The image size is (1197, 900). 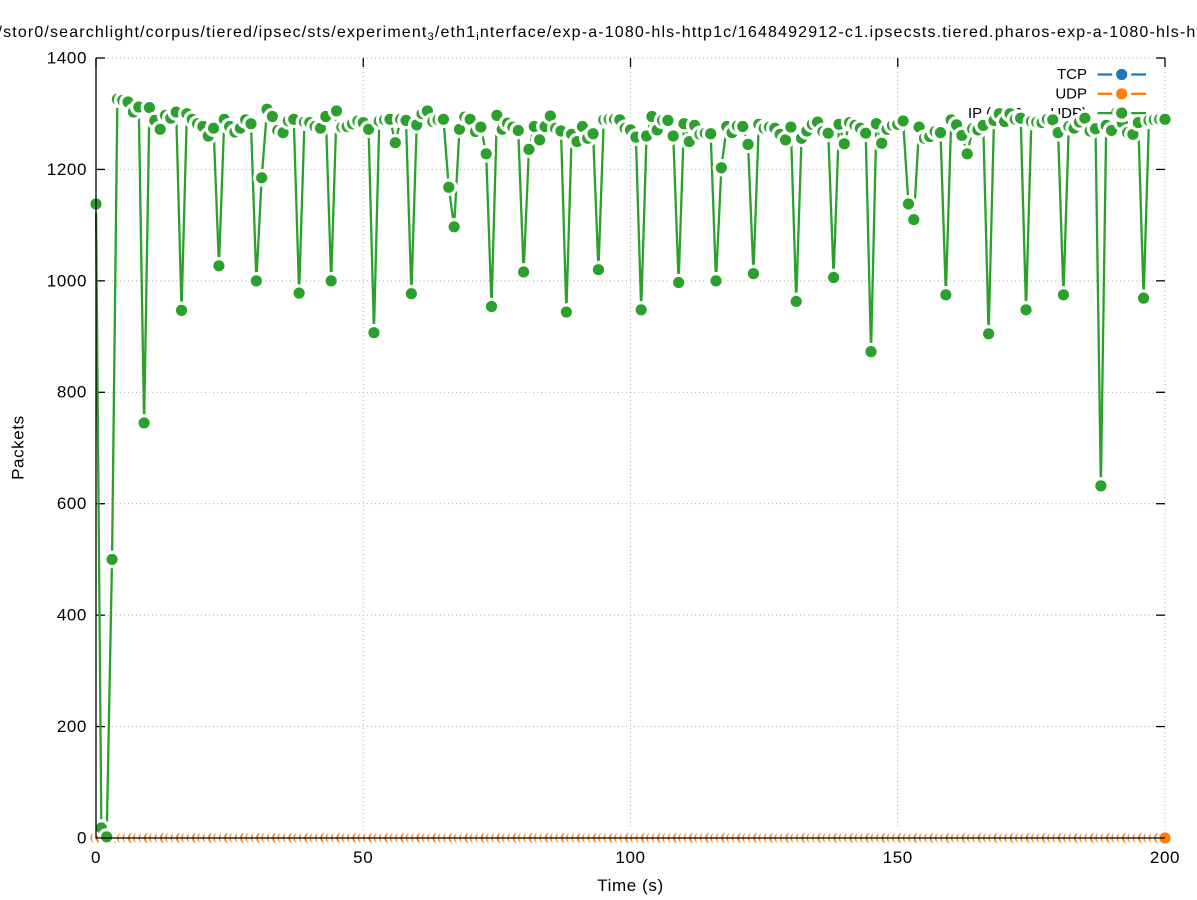 I want to click on svg-text: 50, so click(x=363, y=857).